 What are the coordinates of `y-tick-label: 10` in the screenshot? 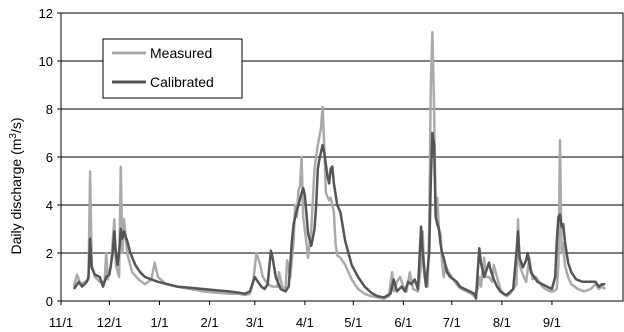 It's located at (46, 61).